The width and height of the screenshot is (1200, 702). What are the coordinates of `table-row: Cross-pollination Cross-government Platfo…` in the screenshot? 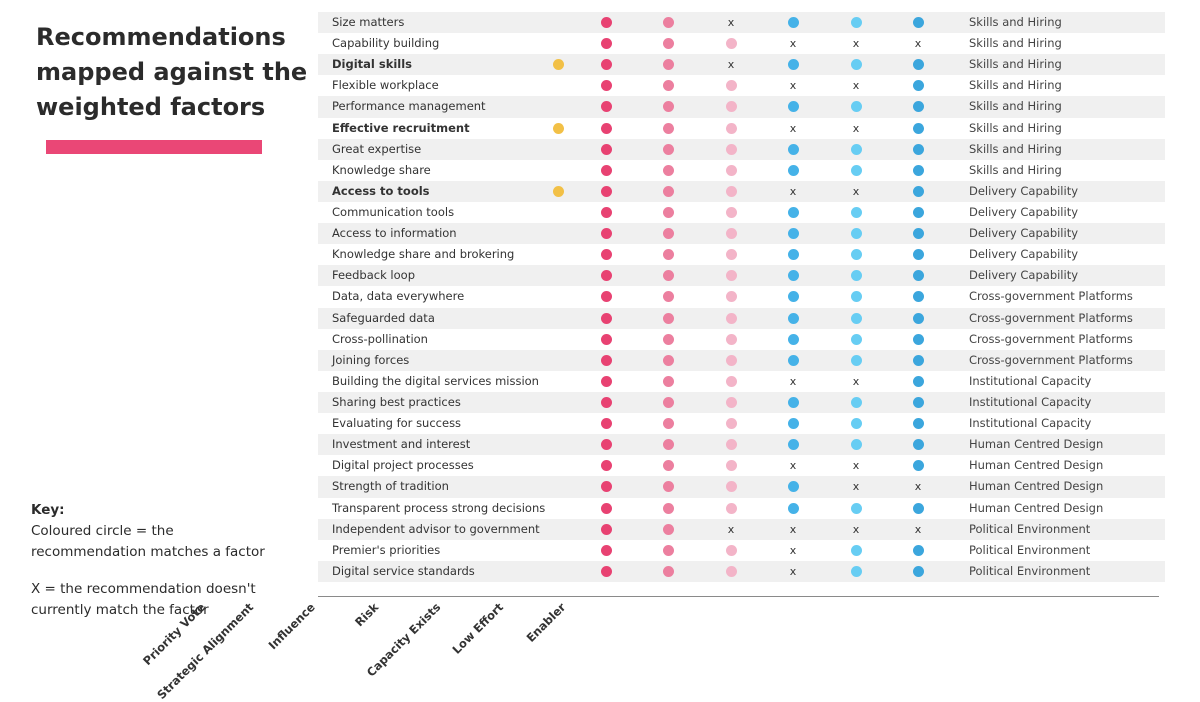 It's located at (741, 339).